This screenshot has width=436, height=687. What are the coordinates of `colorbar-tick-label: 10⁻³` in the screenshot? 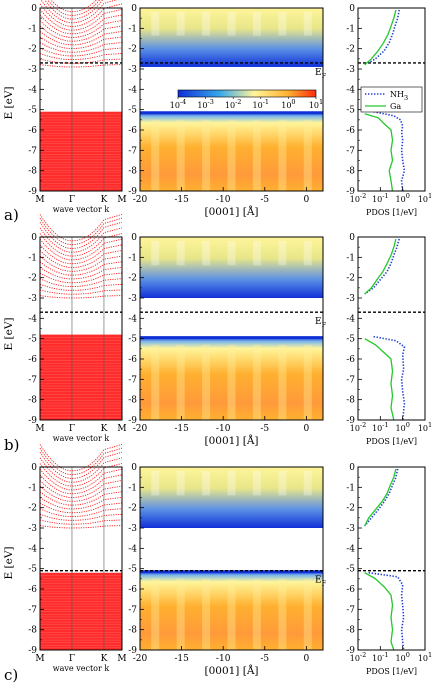 It's located at (205, 104).